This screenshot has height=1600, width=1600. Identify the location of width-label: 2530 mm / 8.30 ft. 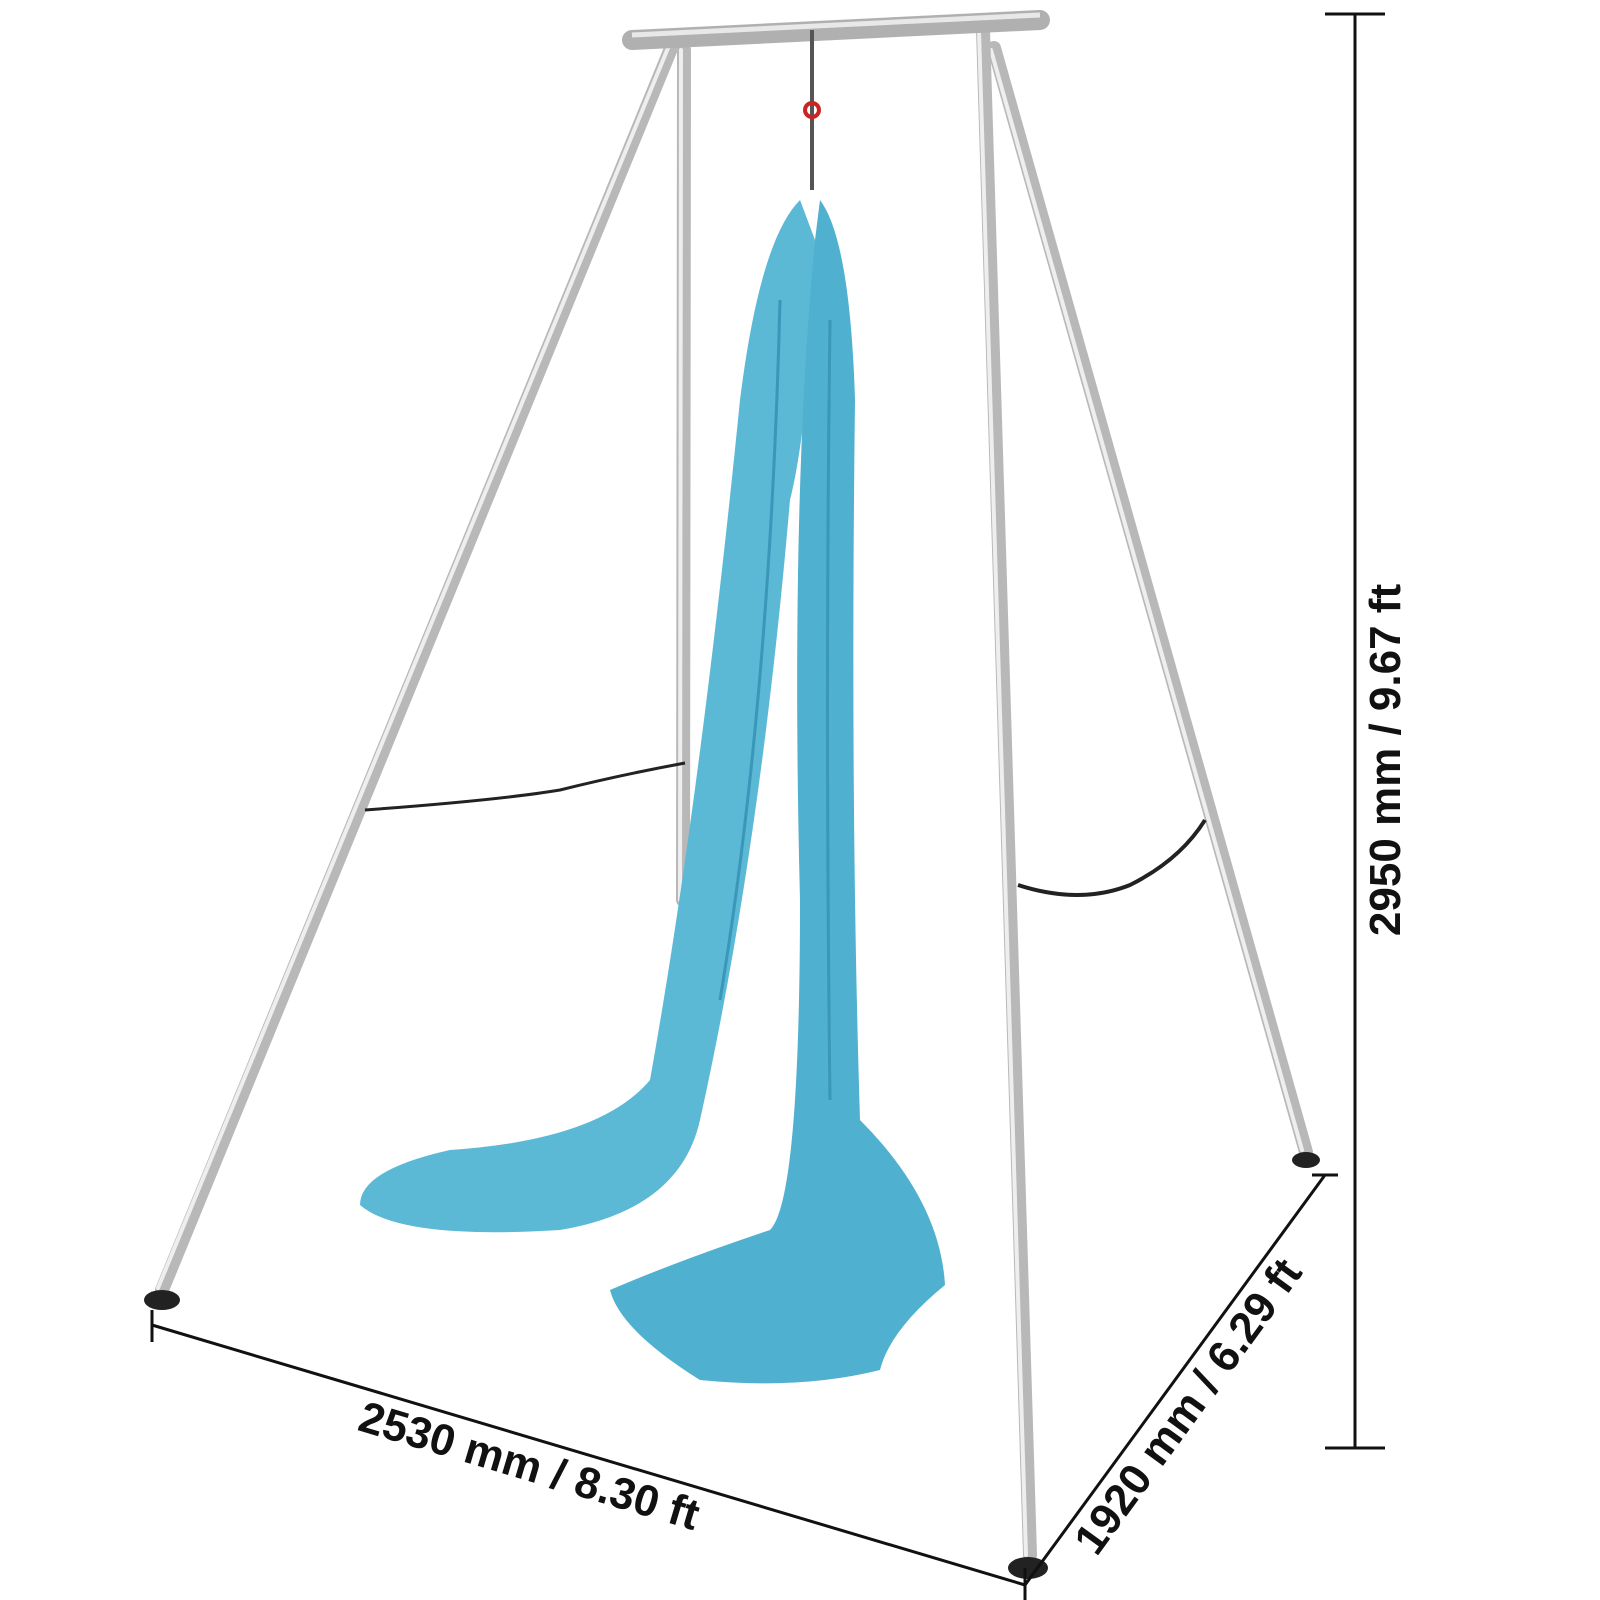
(529, 1466).